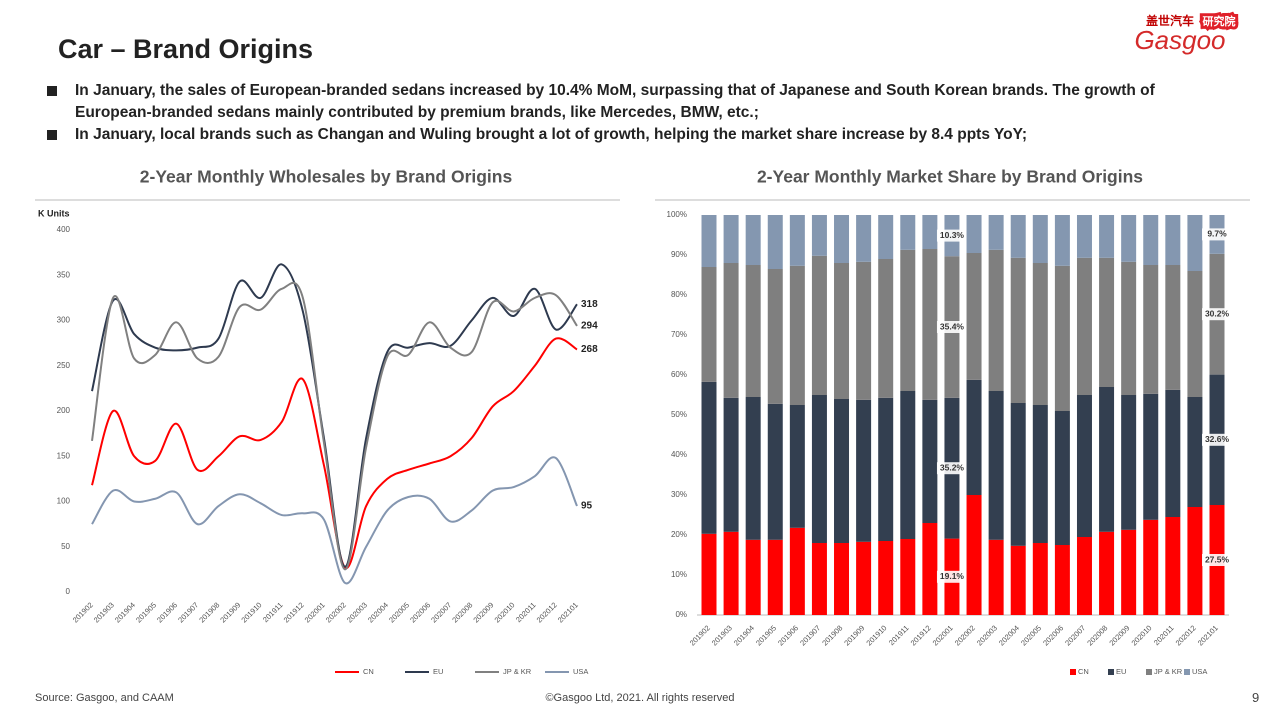  Describe the element at coordinates (336, 612) in the screenshot. I see `x-tick-label: 202002` at that location.